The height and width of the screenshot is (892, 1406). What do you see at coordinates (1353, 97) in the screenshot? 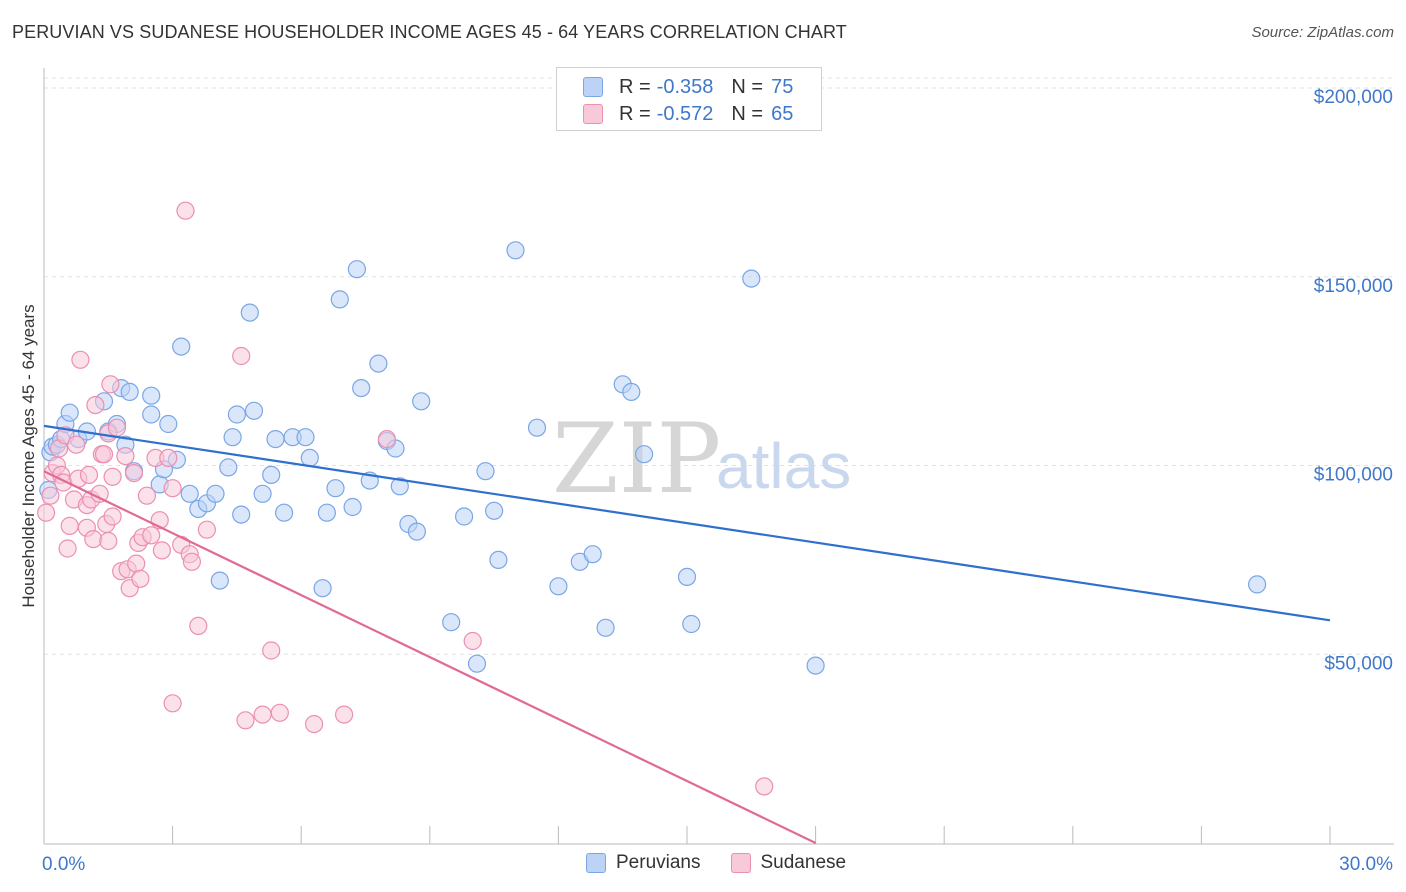
I see `y-tick-label: $200,000` at bounding box center [1353, 97].